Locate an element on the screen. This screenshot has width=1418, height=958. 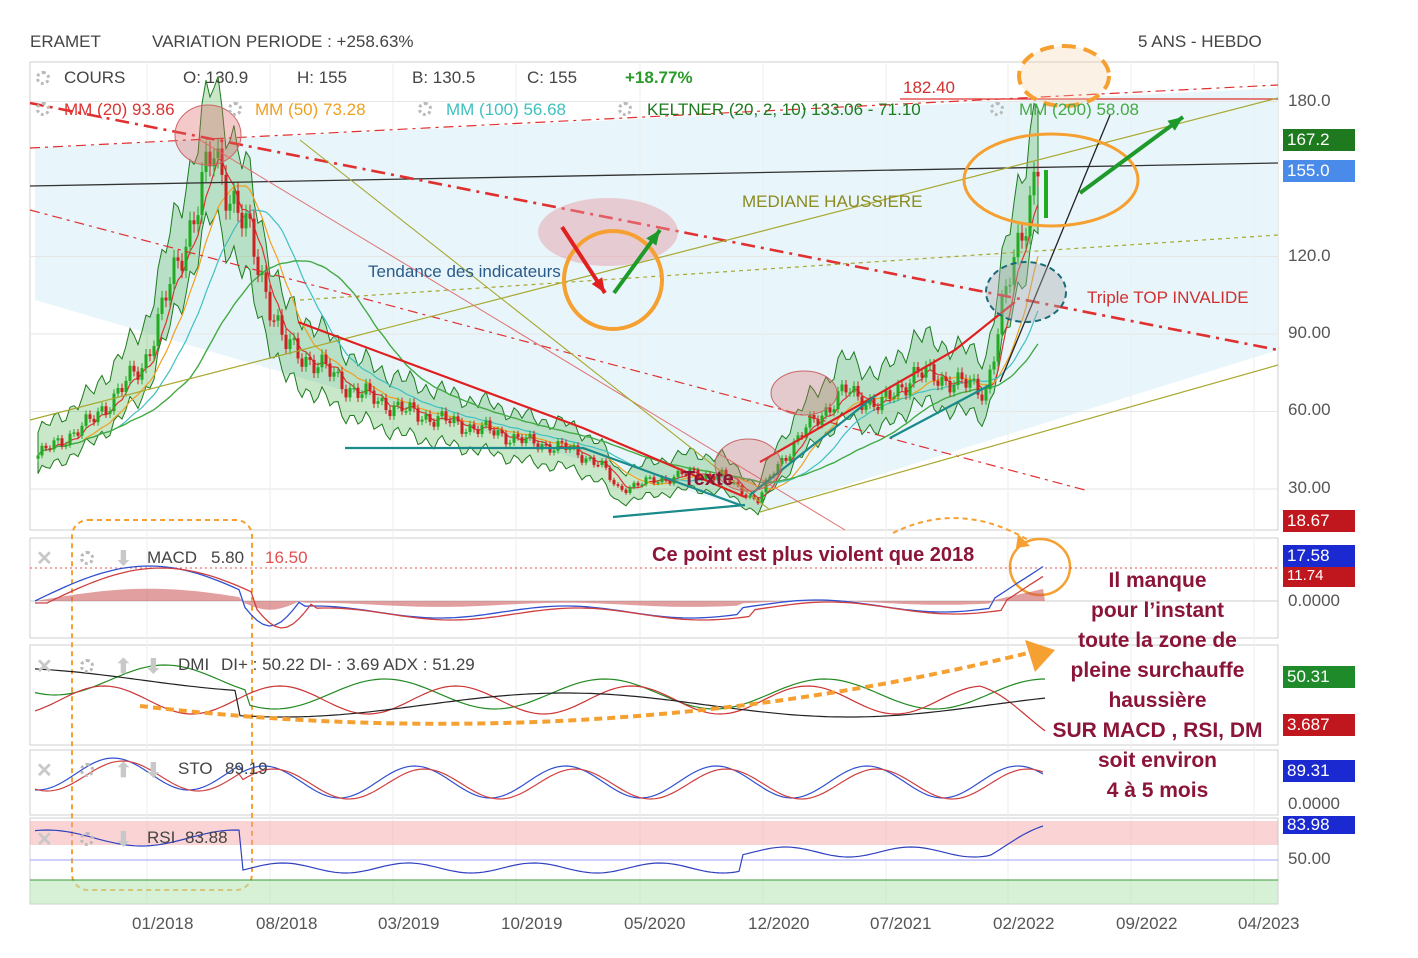
resistance-label: 182.40 is located at coordinates (929, 87).